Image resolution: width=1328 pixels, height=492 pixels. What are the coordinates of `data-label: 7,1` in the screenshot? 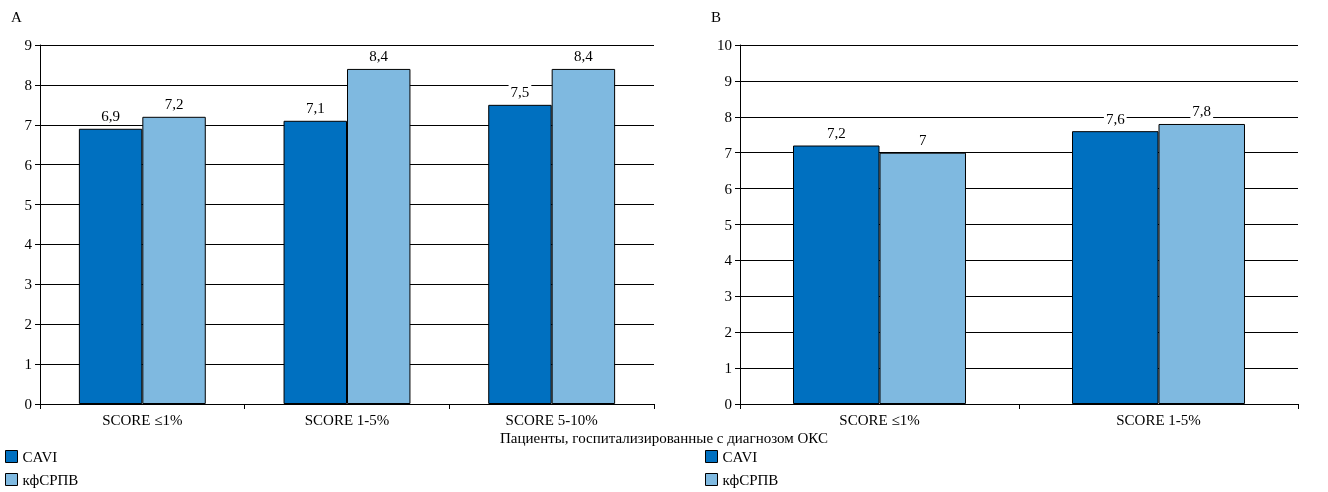 It's located at (315, 108).